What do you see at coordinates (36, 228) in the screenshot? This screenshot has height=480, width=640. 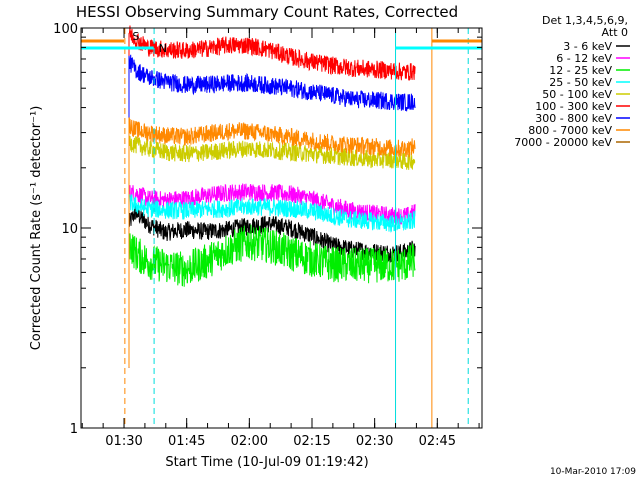 I see `y-axis-label: Corrected Count Rate (s⁻¹ detector⁻¹)` at bounding box center [36, 228].